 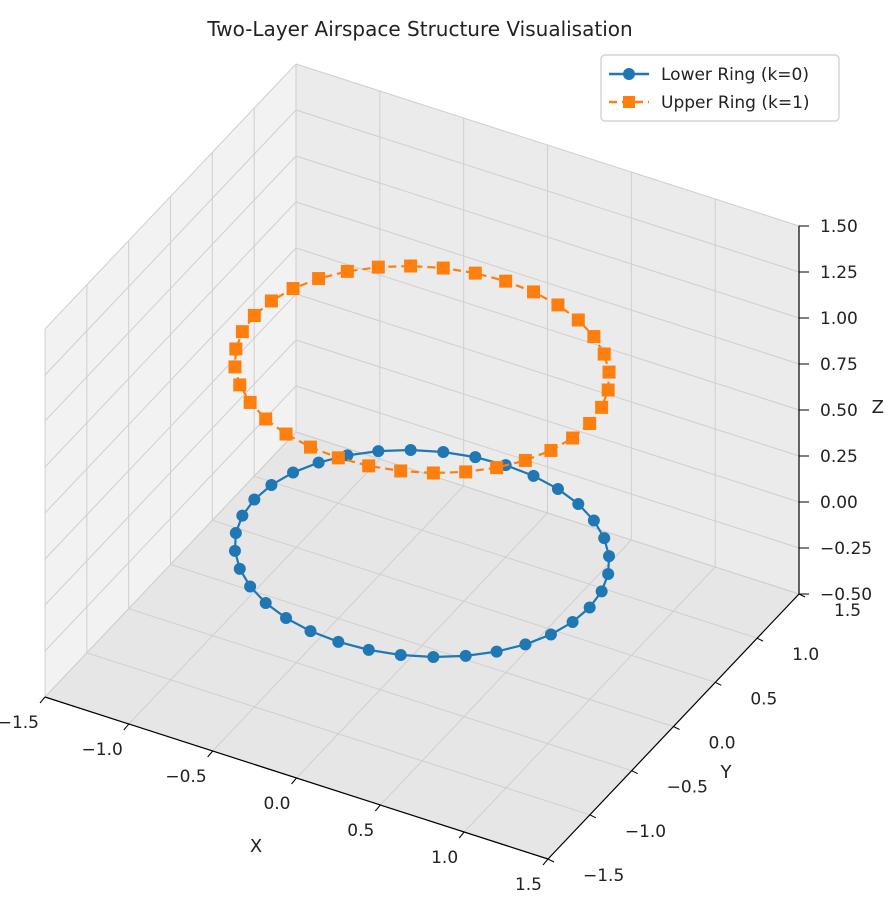 I want to click on z-tick-label: 1.00, so click(x=839, y=319).